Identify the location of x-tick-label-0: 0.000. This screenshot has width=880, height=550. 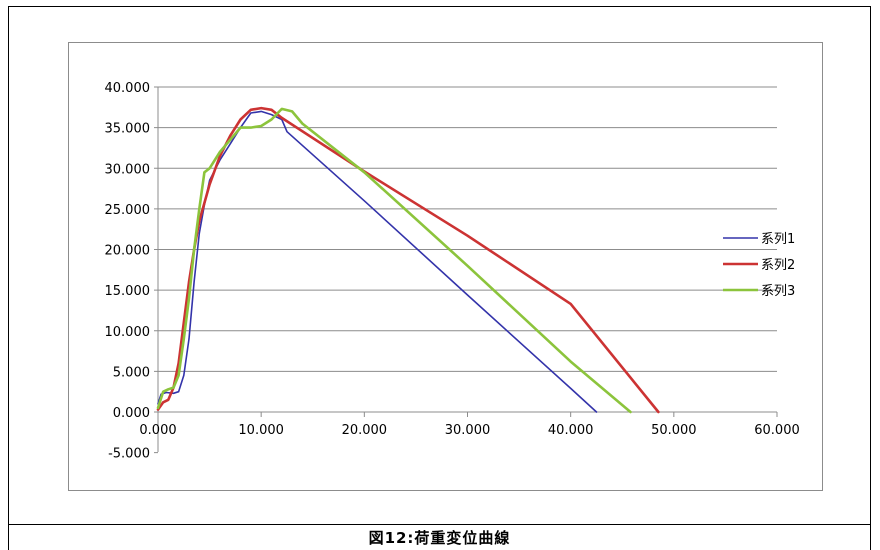
(157, 430).